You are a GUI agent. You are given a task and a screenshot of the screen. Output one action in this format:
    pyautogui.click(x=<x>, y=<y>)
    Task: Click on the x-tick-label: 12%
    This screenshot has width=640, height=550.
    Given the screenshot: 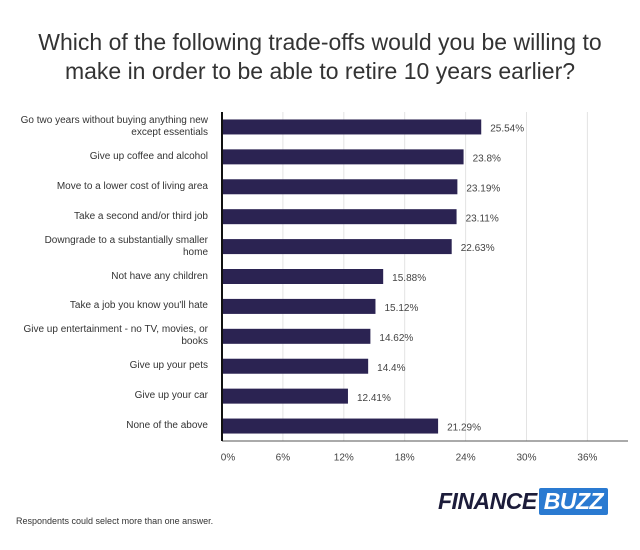 What is the action you would take?
    pyautogui.click(x=344, y=458)
    